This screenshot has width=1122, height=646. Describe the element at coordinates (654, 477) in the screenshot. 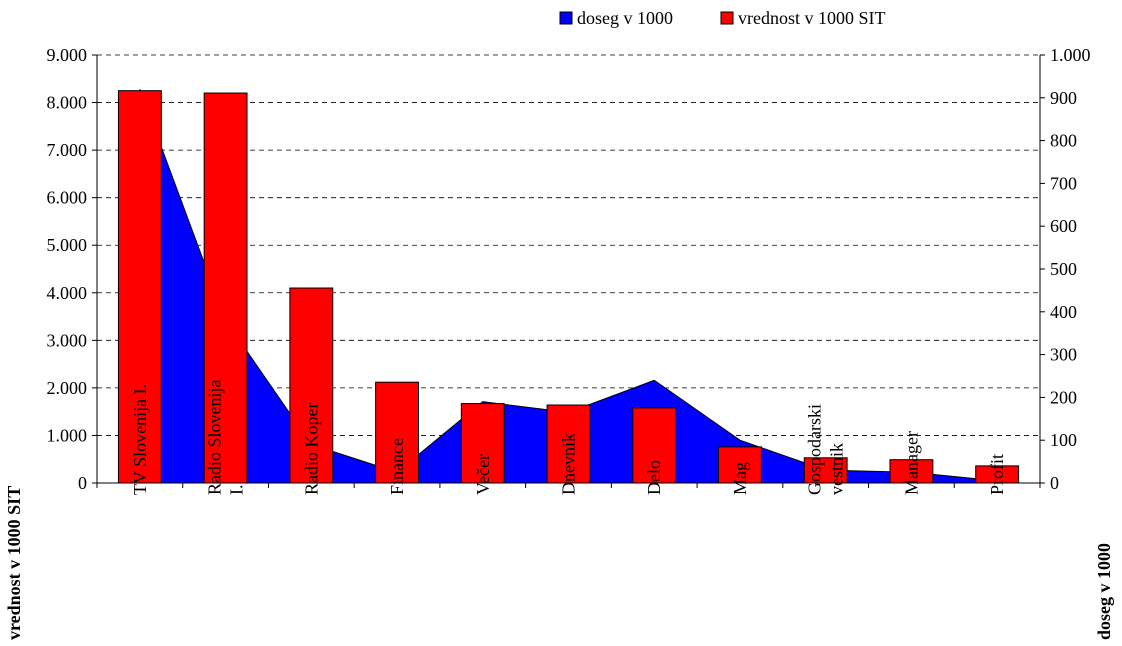

I see `x-tick-label: Delo` at that location.